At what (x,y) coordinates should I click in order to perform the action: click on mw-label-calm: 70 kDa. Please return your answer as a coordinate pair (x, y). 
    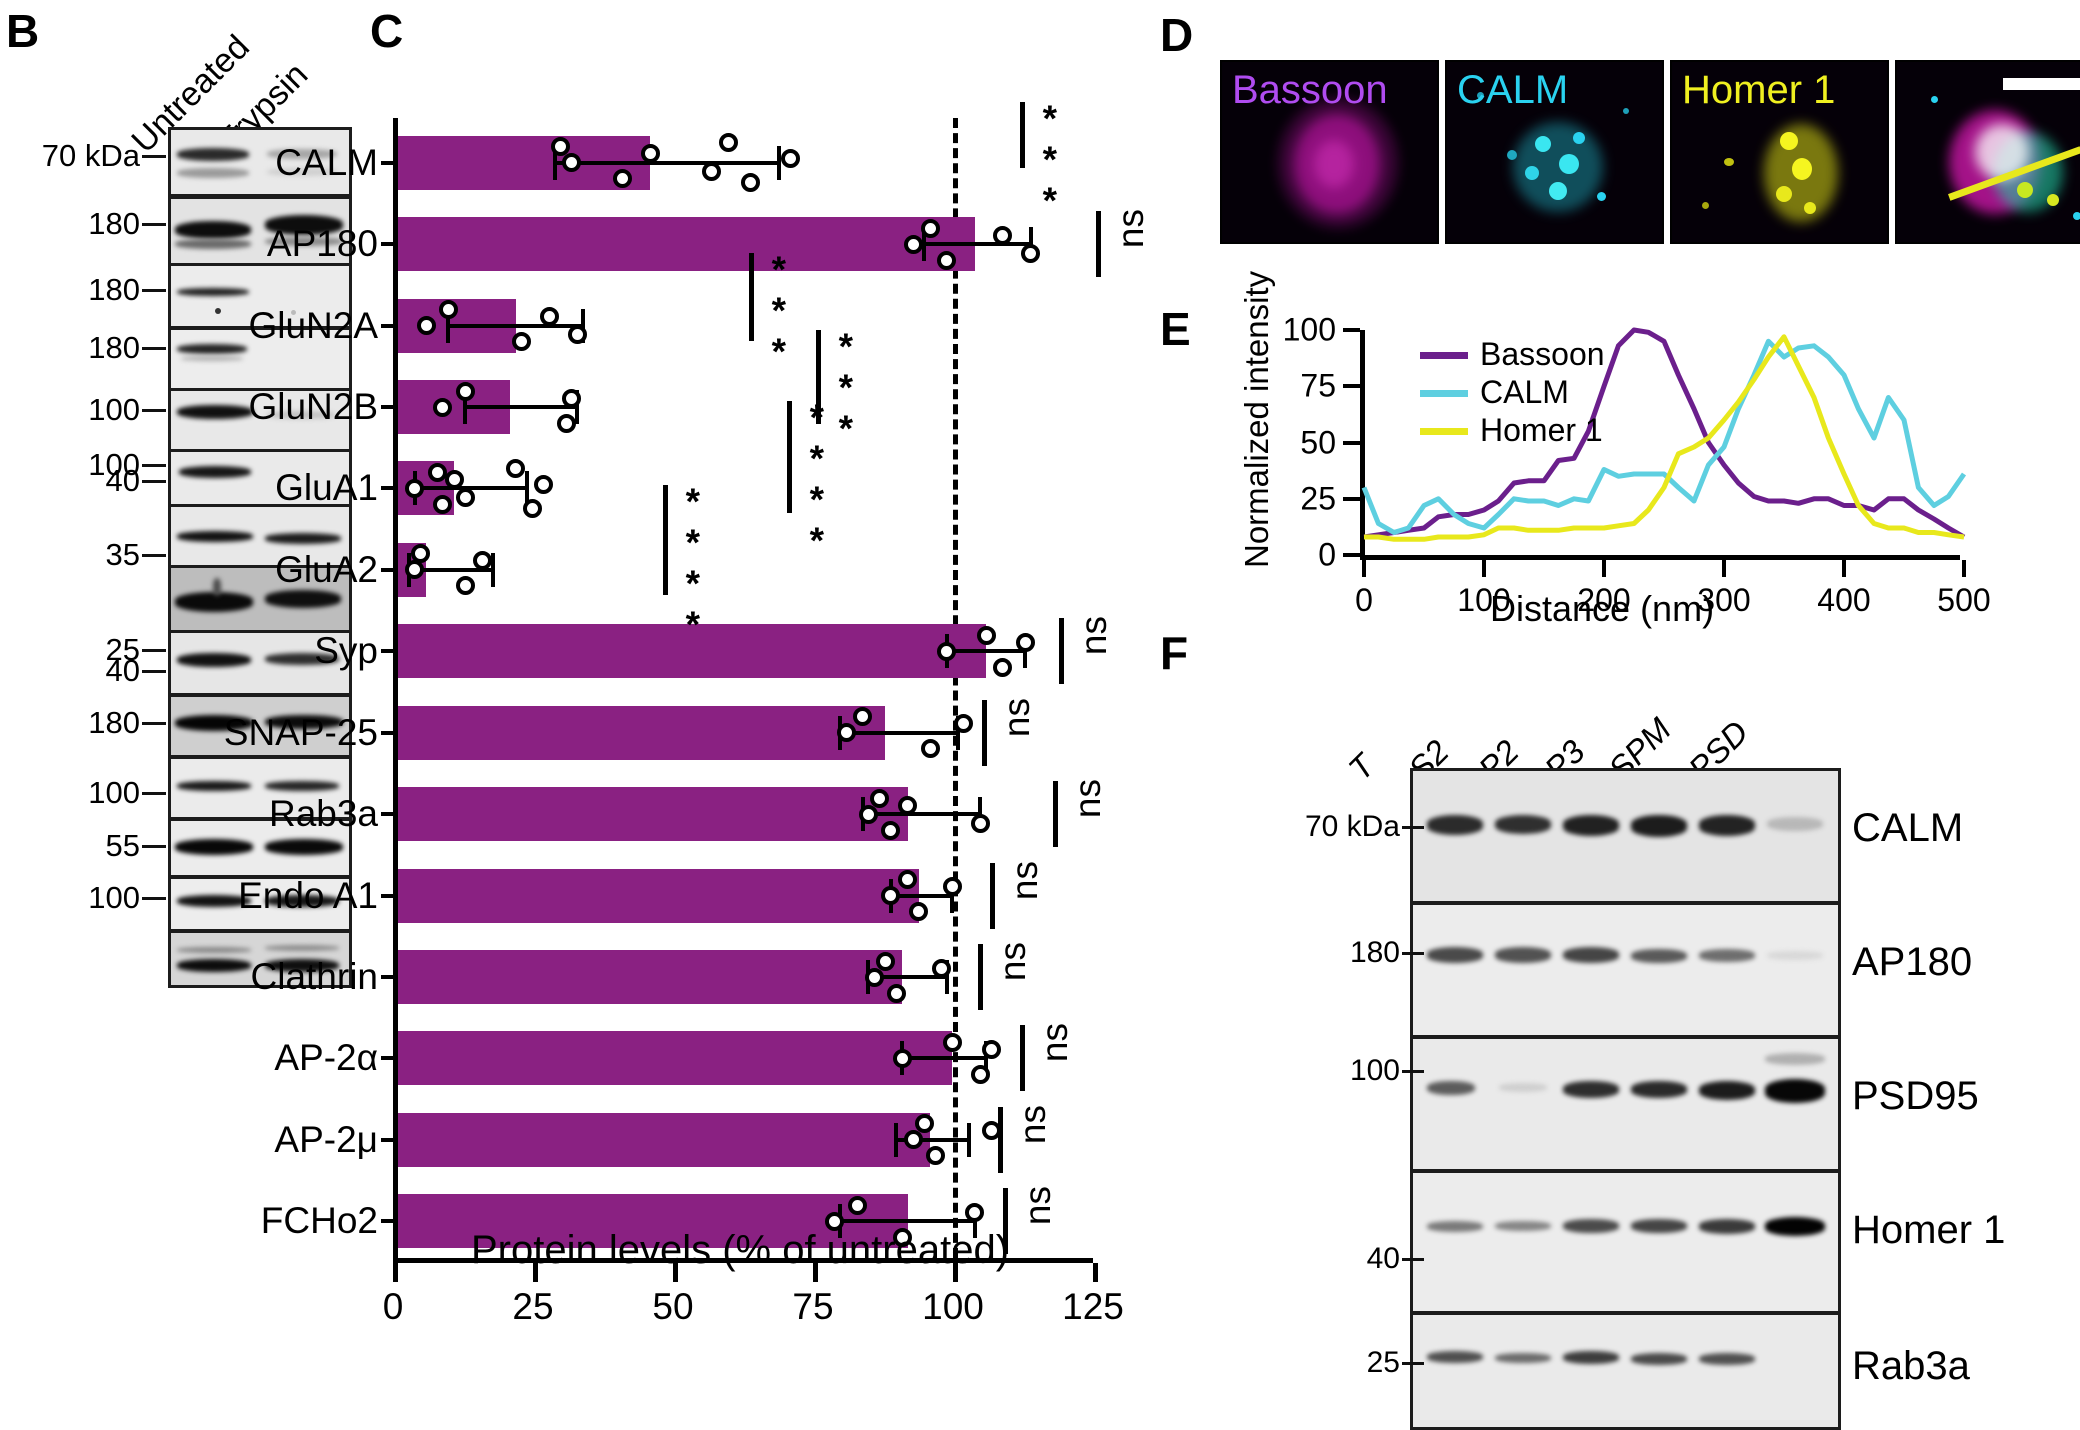
    Looking at the image, I should click on (1352, 826).